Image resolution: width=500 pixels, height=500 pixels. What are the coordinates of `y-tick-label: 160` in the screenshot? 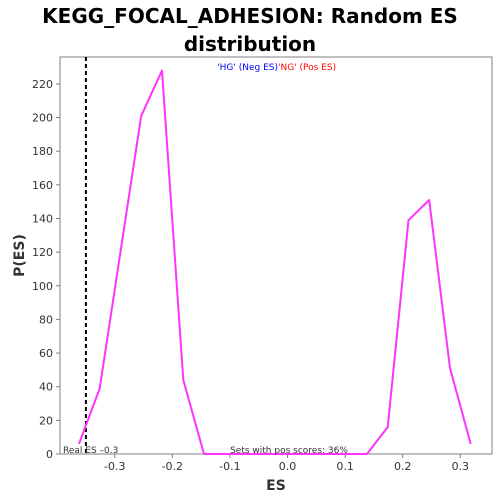 It's located at (42, 185).